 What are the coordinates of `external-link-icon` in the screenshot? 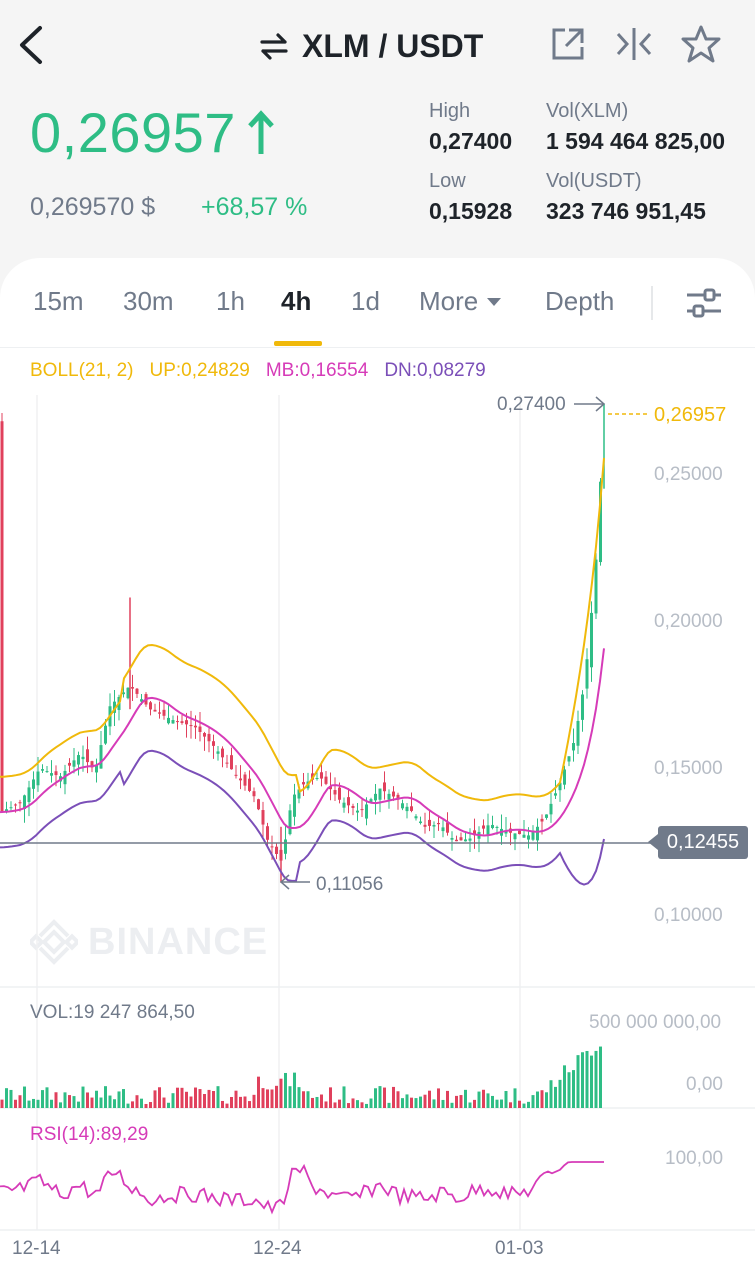 It's located at (568, 44).